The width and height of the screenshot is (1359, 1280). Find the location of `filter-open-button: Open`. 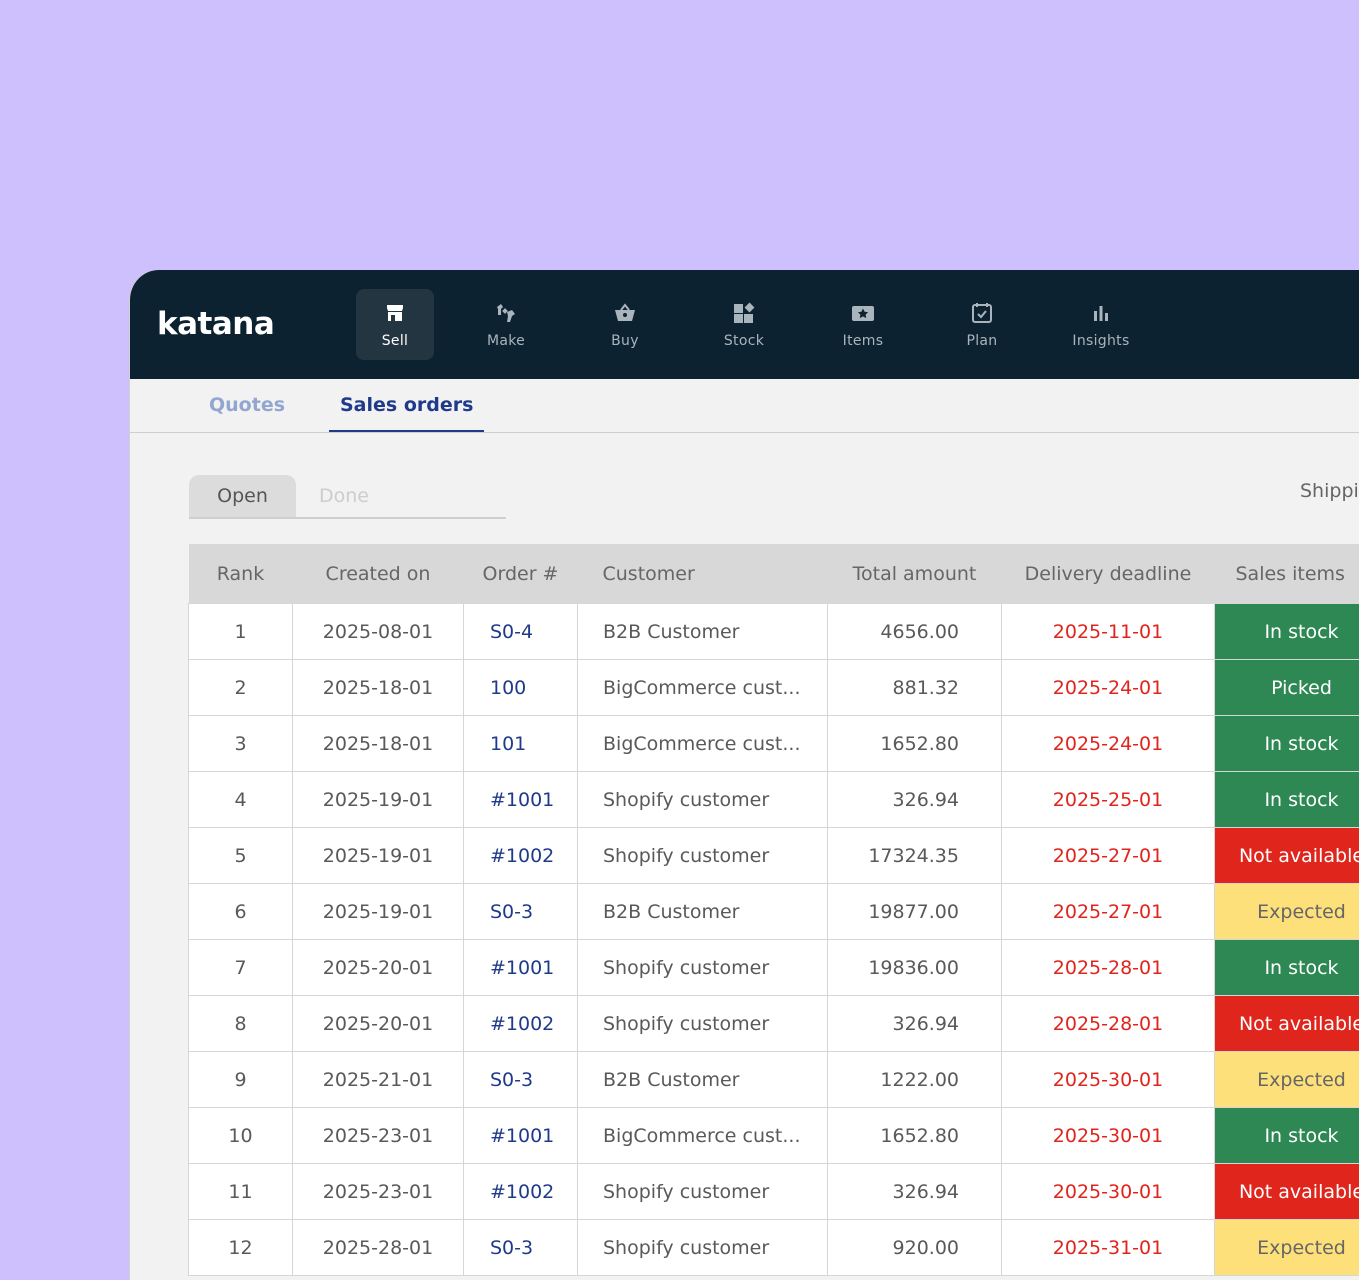

filter-open-button: Open is located at coordinates (242, 496).